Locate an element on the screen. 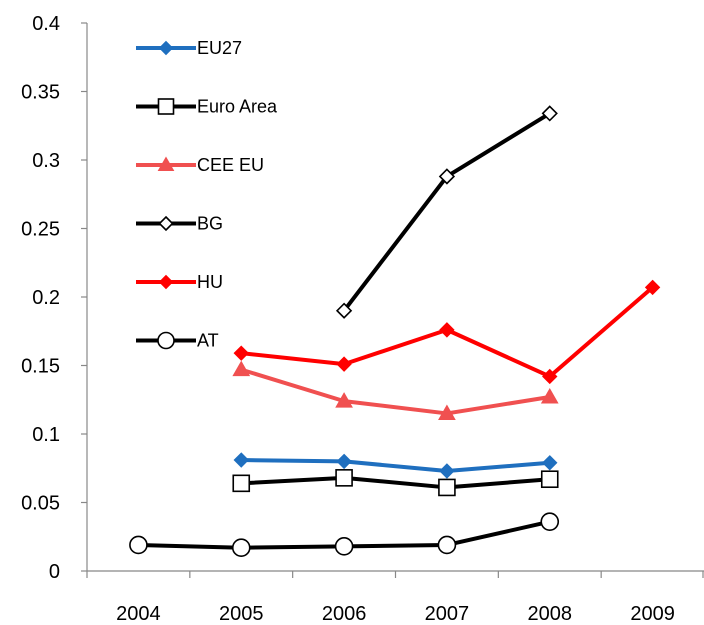 The height and width of the screenshot is (625, 704). y-tick-label: 0.35 is located at coordinates (40, 93).